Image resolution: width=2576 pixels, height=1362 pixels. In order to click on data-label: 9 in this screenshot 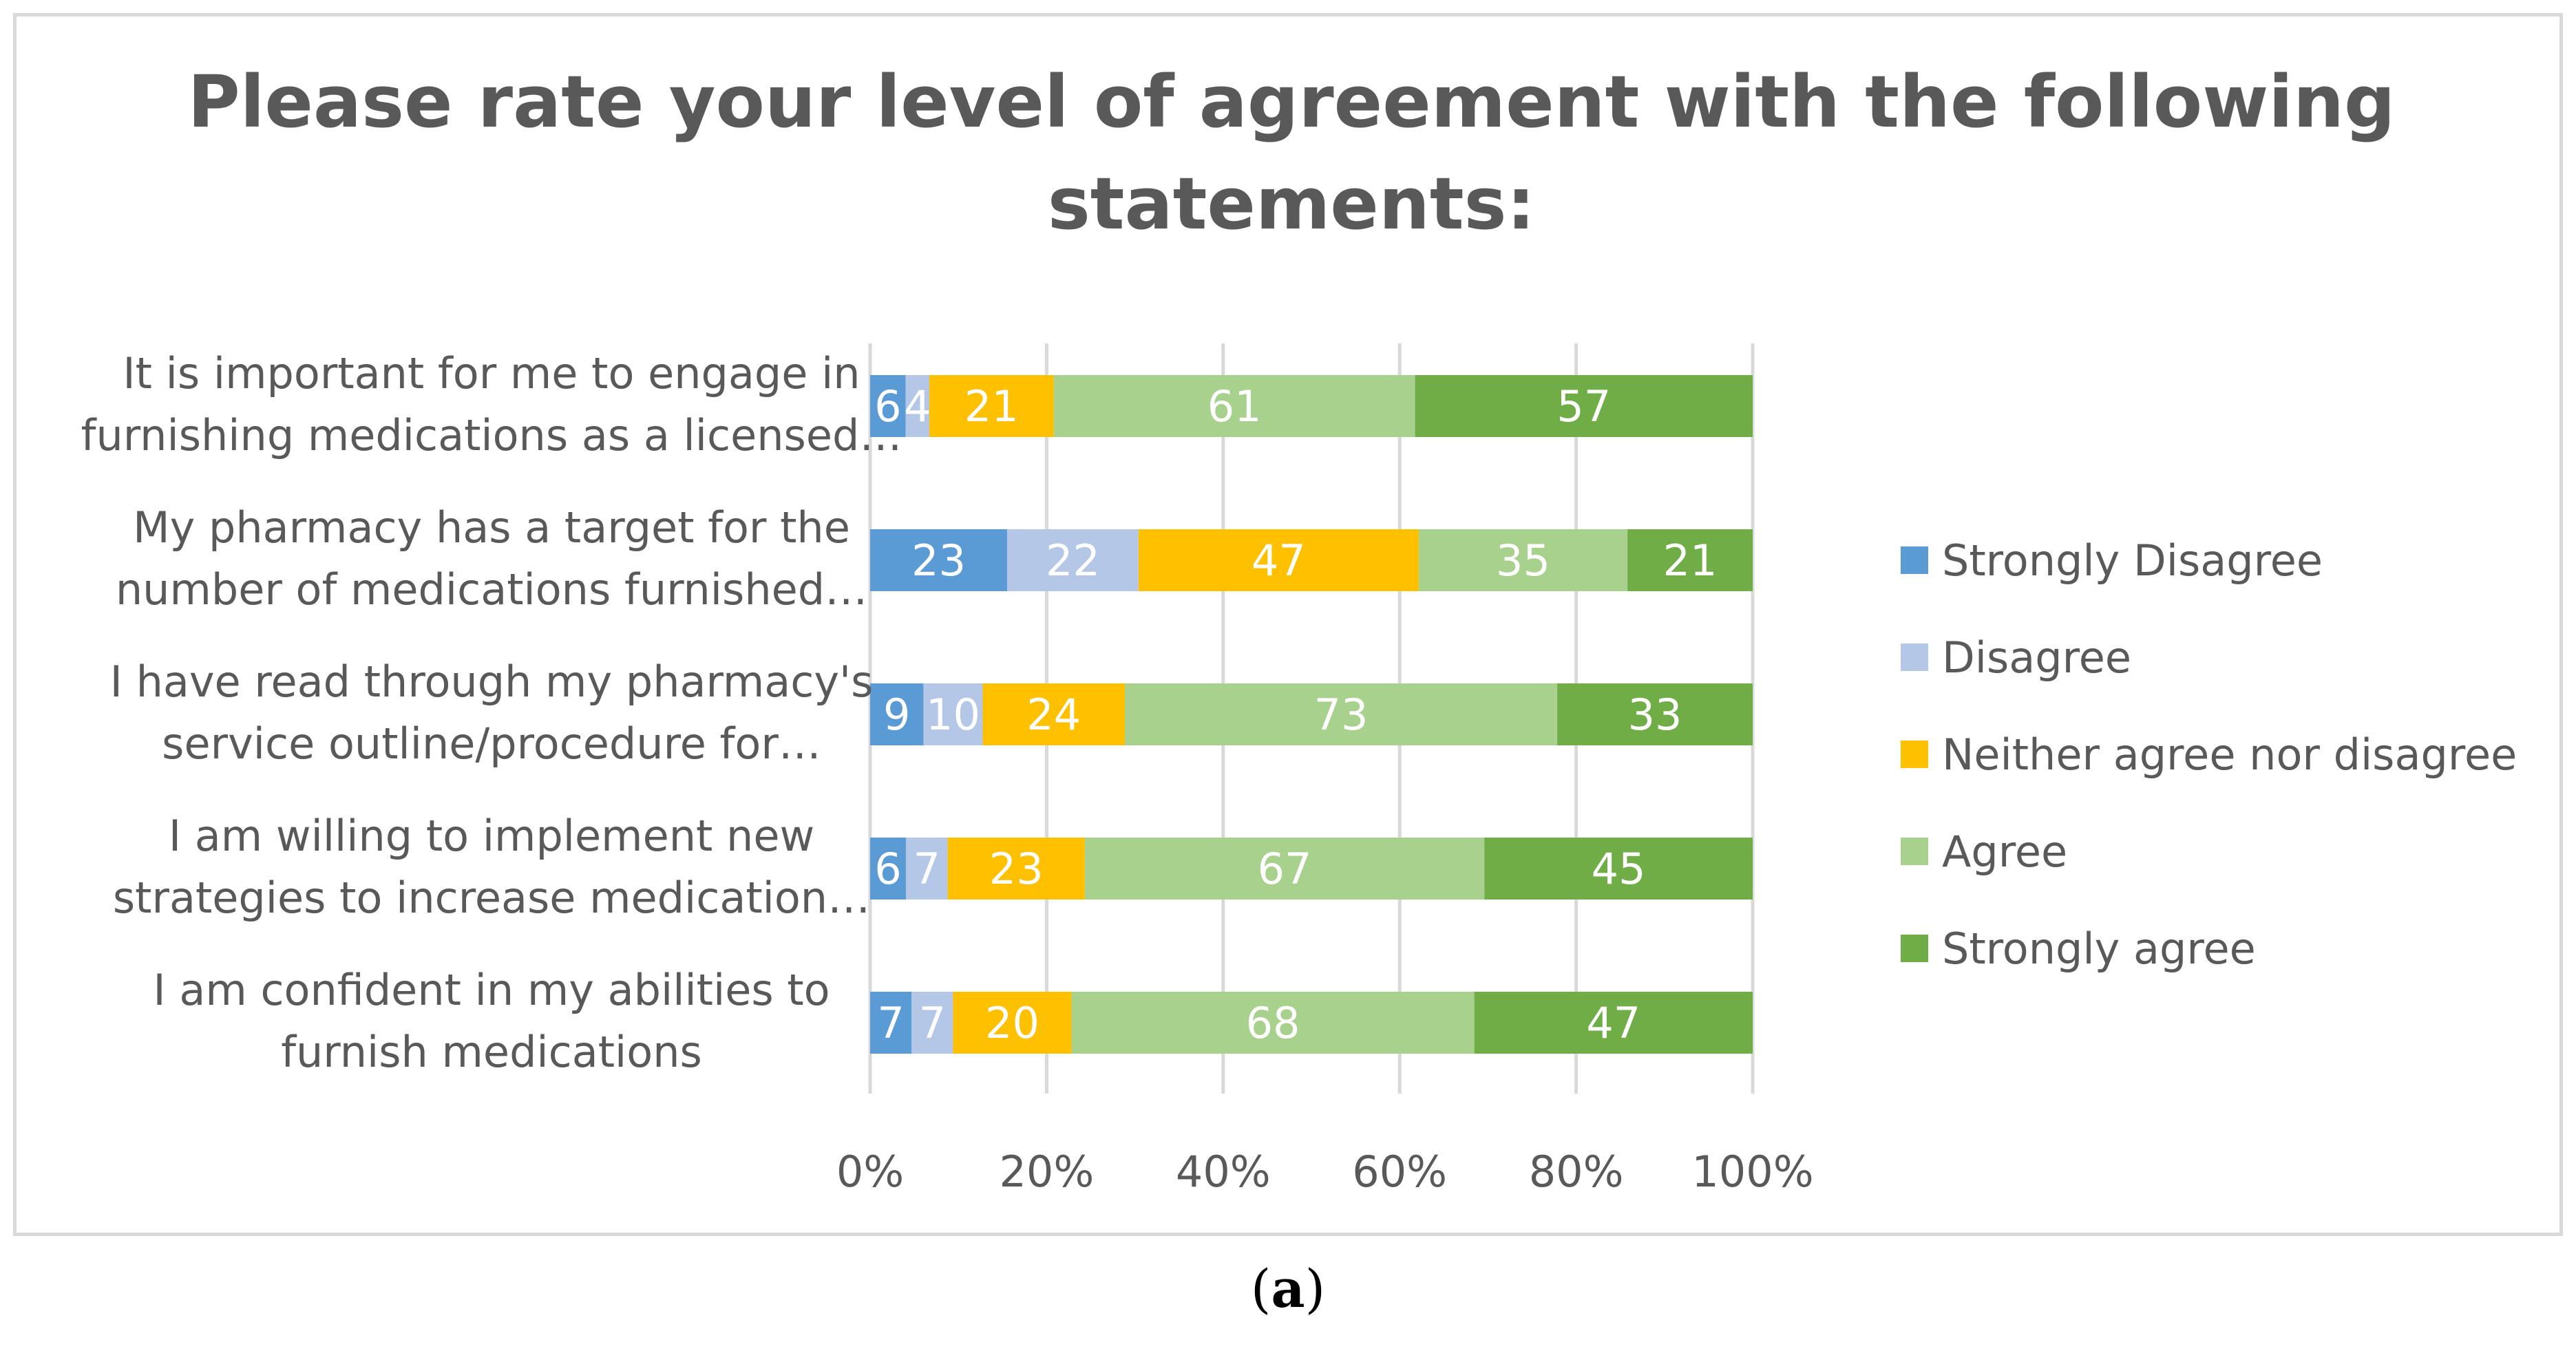, I will do `click(897, 715)`.